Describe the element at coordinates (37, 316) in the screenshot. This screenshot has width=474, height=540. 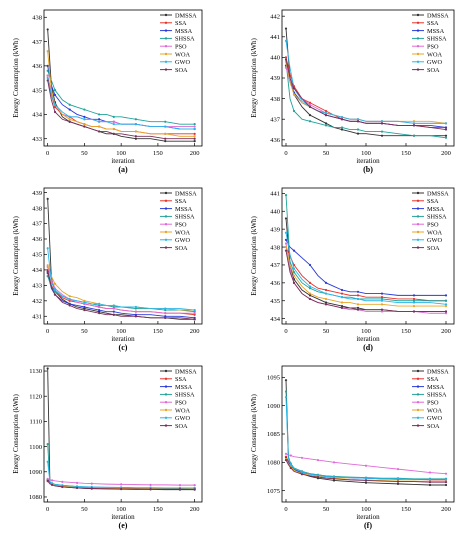
I see `y-tick-label: 431` at that location.